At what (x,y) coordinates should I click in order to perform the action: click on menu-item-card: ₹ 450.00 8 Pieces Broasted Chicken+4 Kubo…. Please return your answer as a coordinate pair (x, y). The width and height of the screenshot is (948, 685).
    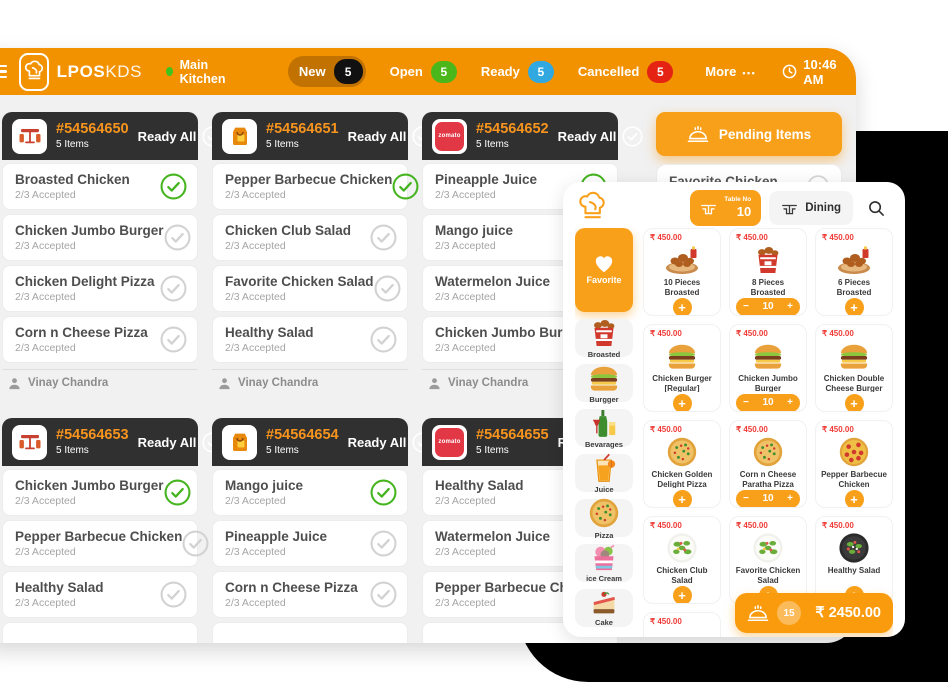
    Looking at the image, I should click on (768, 272).